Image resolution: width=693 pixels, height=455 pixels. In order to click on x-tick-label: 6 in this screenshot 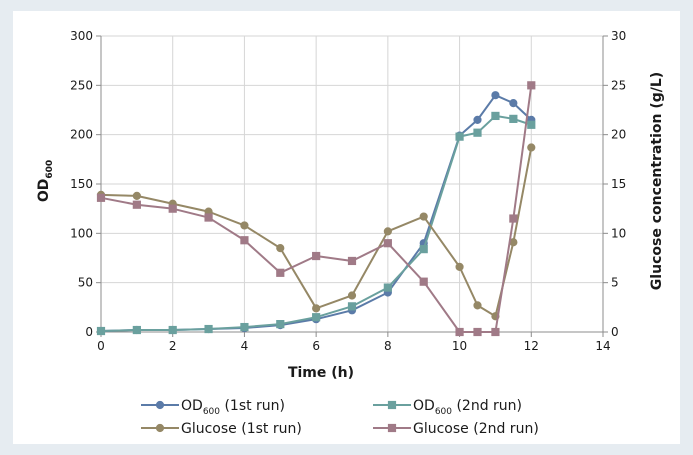, I will do `click(316, 346)`.